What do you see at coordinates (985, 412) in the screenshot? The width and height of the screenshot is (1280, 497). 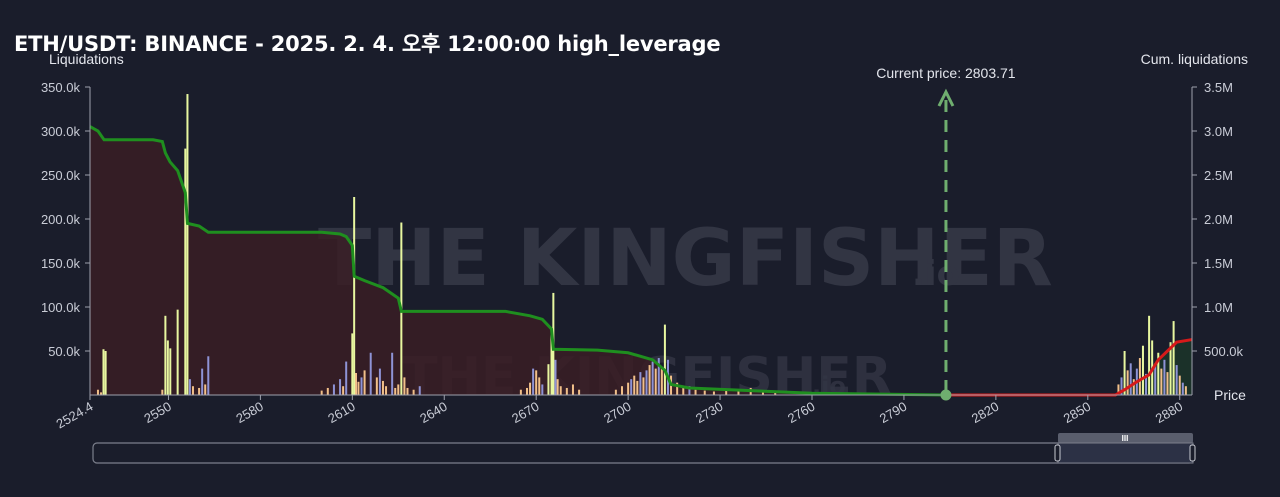 I see `x-tick-label: 2820` at bounding box center [985, 412].